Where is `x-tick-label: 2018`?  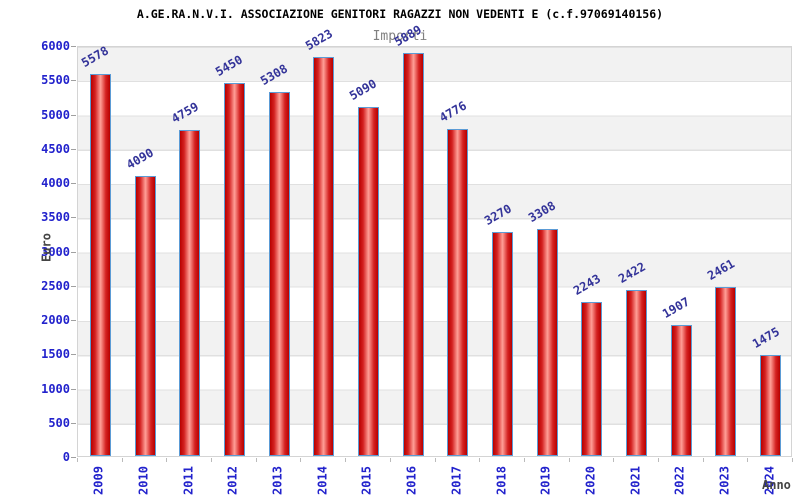
x-tick-label: 2018 is located at coordinates (501, 480).